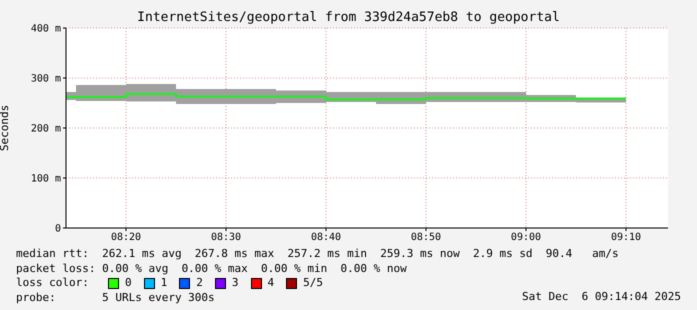  Describe the element at coordinates (601, 296) in the screenshot. I see `text: Sat Dec 6 09:14:04 2025` at that location.